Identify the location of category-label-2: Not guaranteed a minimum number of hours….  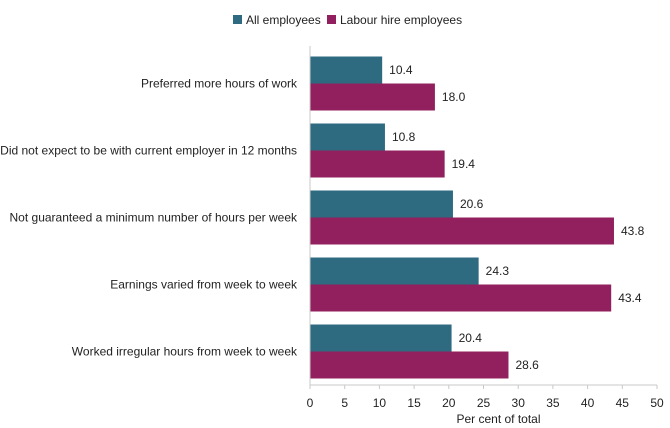
(154, 218).